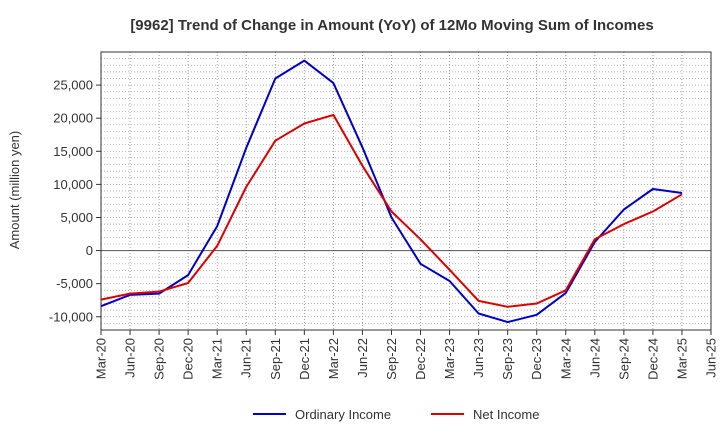 This screenshot has width=720, height=440. I want to click on y-tick-label: 10,000, so click(73, 184).